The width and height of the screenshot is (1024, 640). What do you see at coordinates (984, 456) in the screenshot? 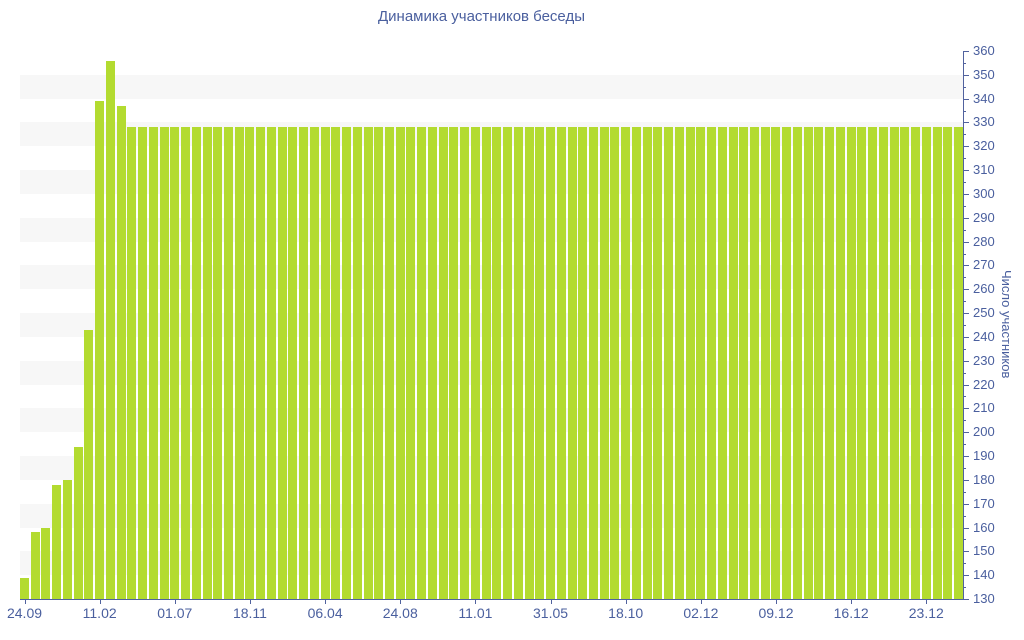
I see `y-tick-label: 190` at bounding box center [984, 456].